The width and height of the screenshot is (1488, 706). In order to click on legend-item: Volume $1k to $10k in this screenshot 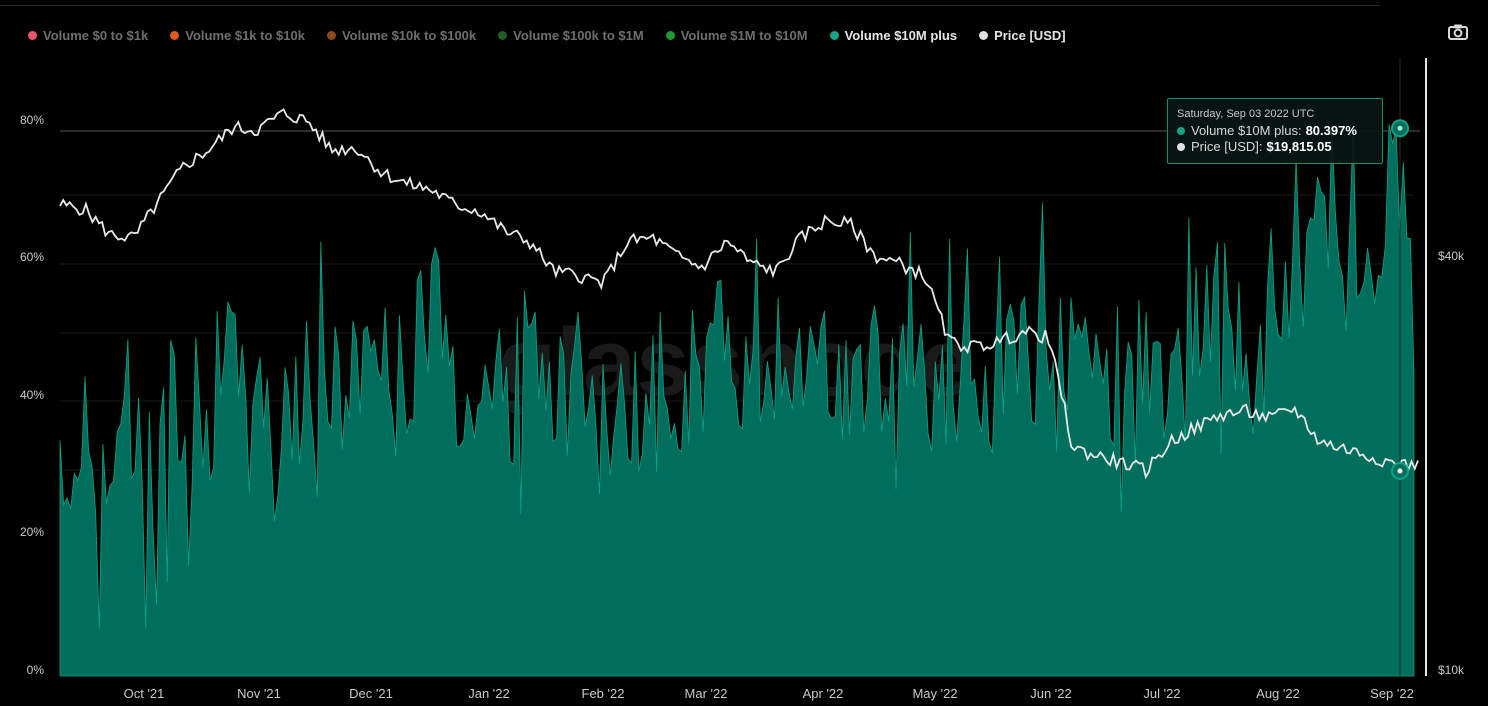, I will do `click(237, 35)`.